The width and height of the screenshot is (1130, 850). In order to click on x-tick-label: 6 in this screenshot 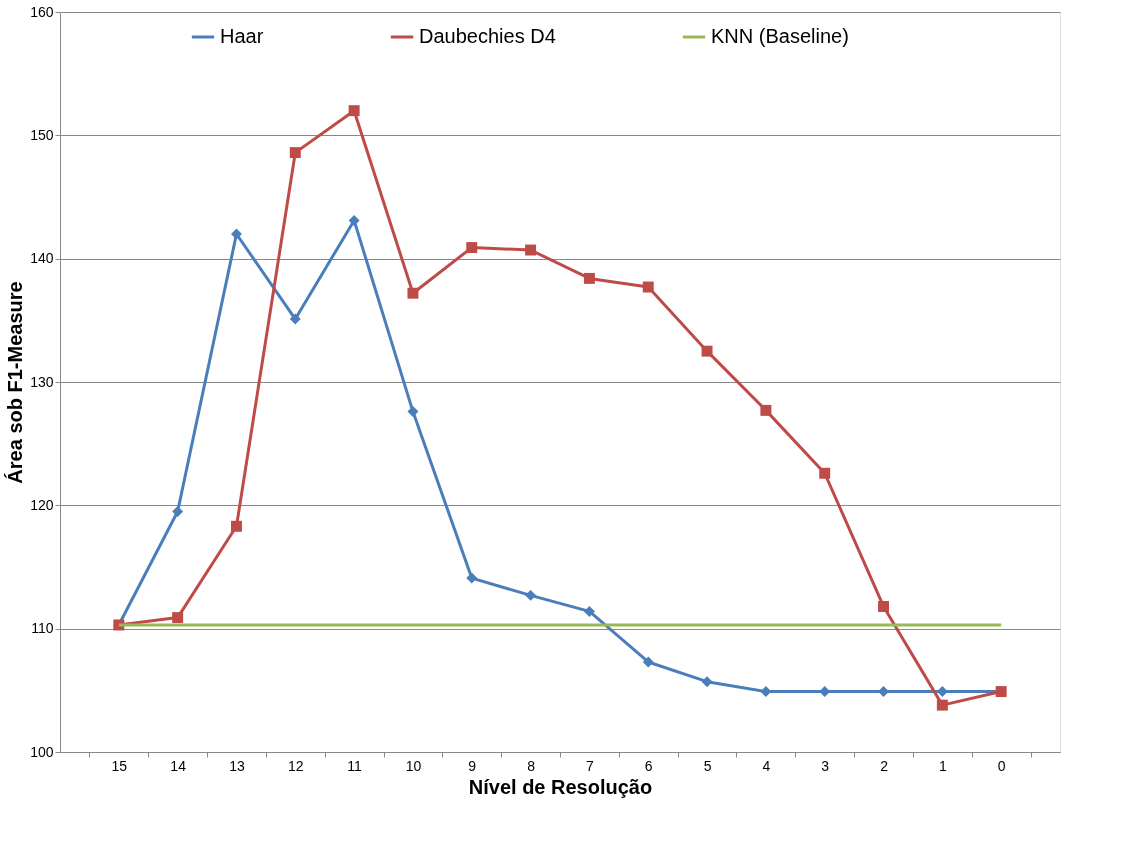, I will do `click(648, 765)`.